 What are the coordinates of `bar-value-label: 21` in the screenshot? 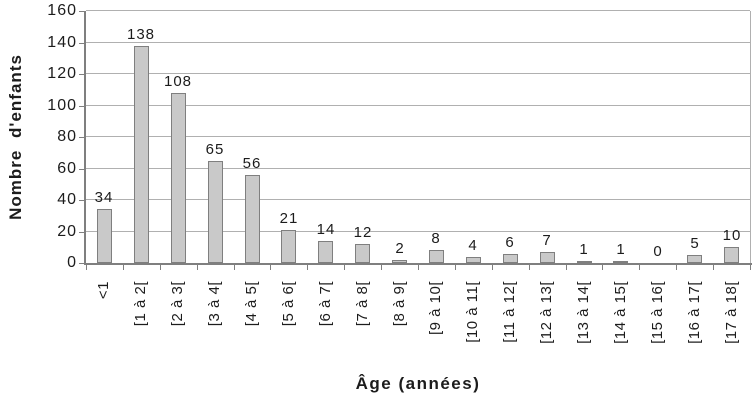 It's located at (289, 218).